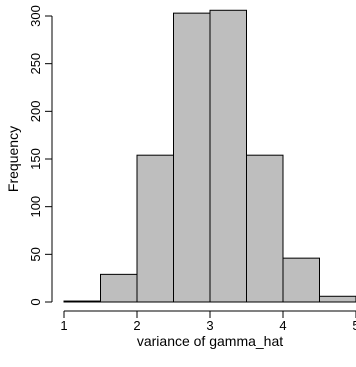 This screenshot has height=367, width=356. What do you see at coordinates (35, 16) in the screenshot?
I see `y-tick-label-6: 300` at bounding box center [35, 16].